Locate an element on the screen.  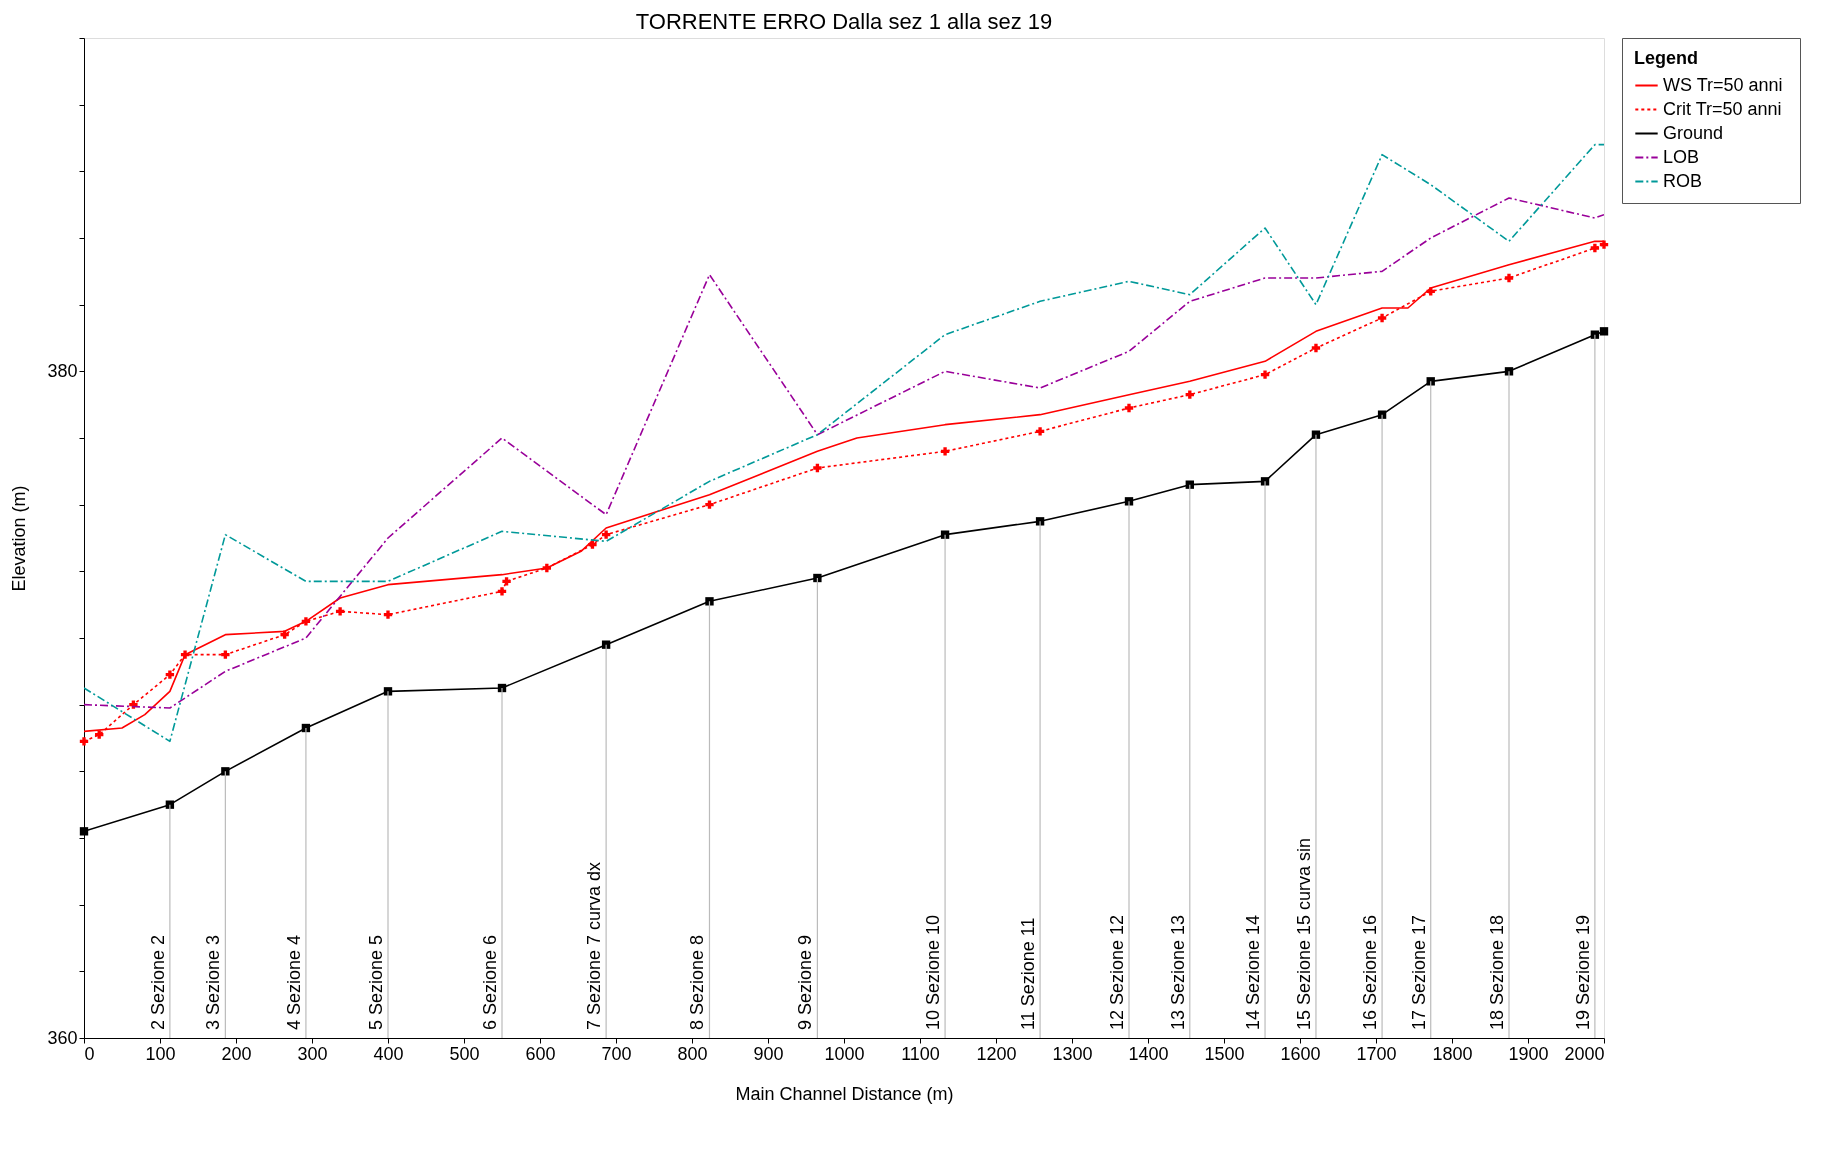
y-tick-label: 380 is located at coordinates (62, 370).